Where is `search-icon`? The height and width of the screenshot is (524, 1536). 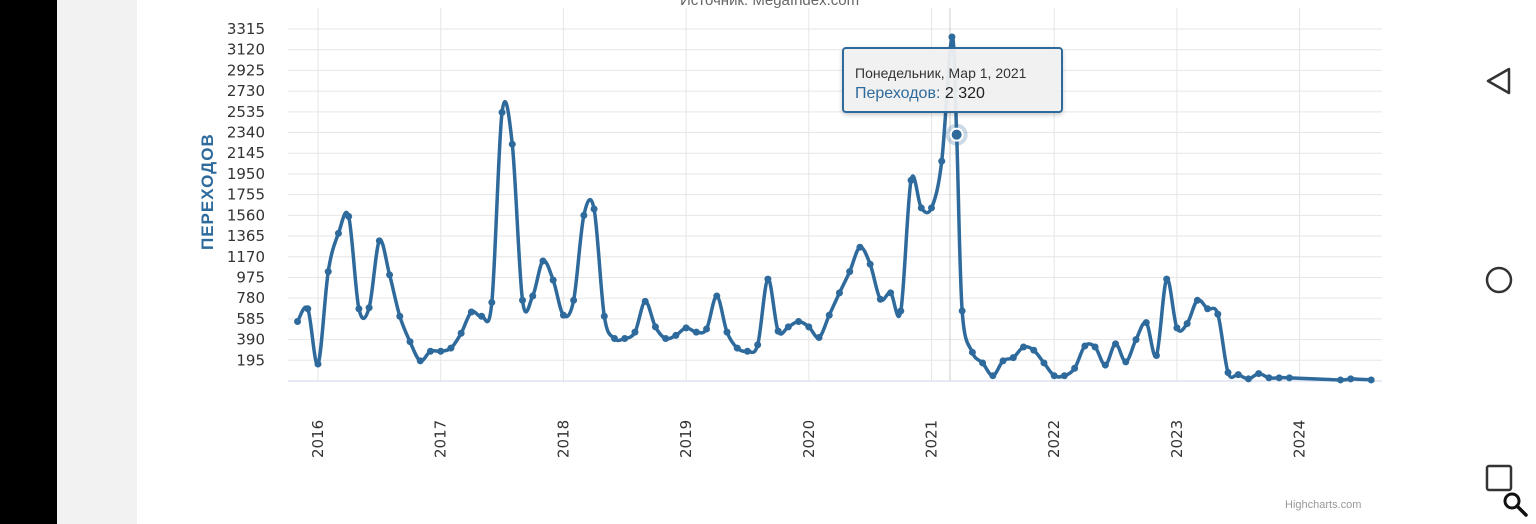
search-icon is located at coordinates (1515, 504).